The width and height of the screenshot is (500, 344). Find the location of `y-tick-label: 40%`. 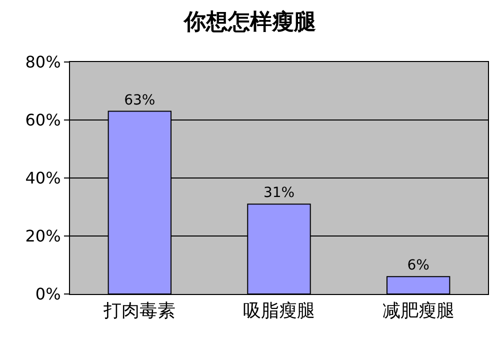

y-tick-label: 40% is located at coordinates (43, 178).